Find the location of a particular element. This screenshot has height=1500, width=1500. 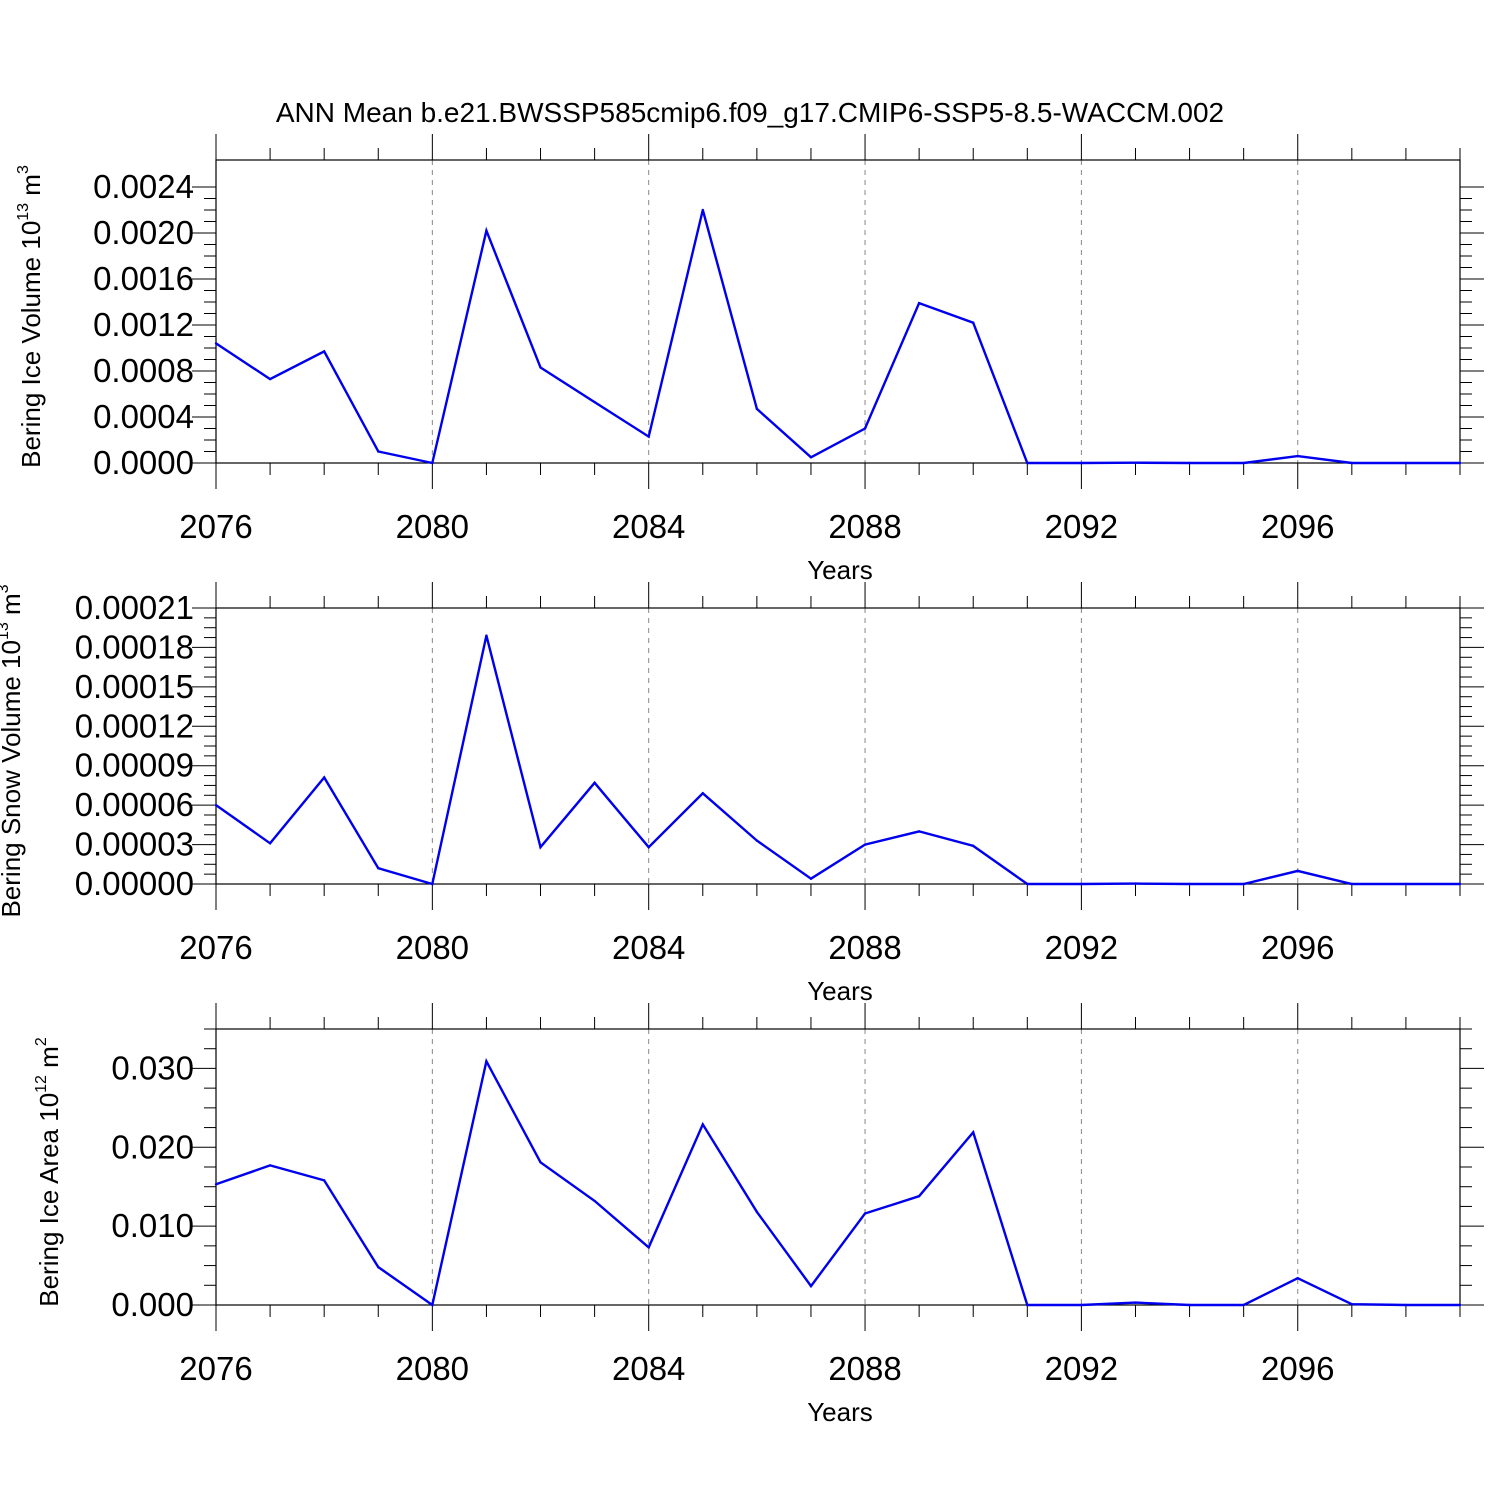

y-tick-label: 0.00003 is located at coordinates (134, 844).